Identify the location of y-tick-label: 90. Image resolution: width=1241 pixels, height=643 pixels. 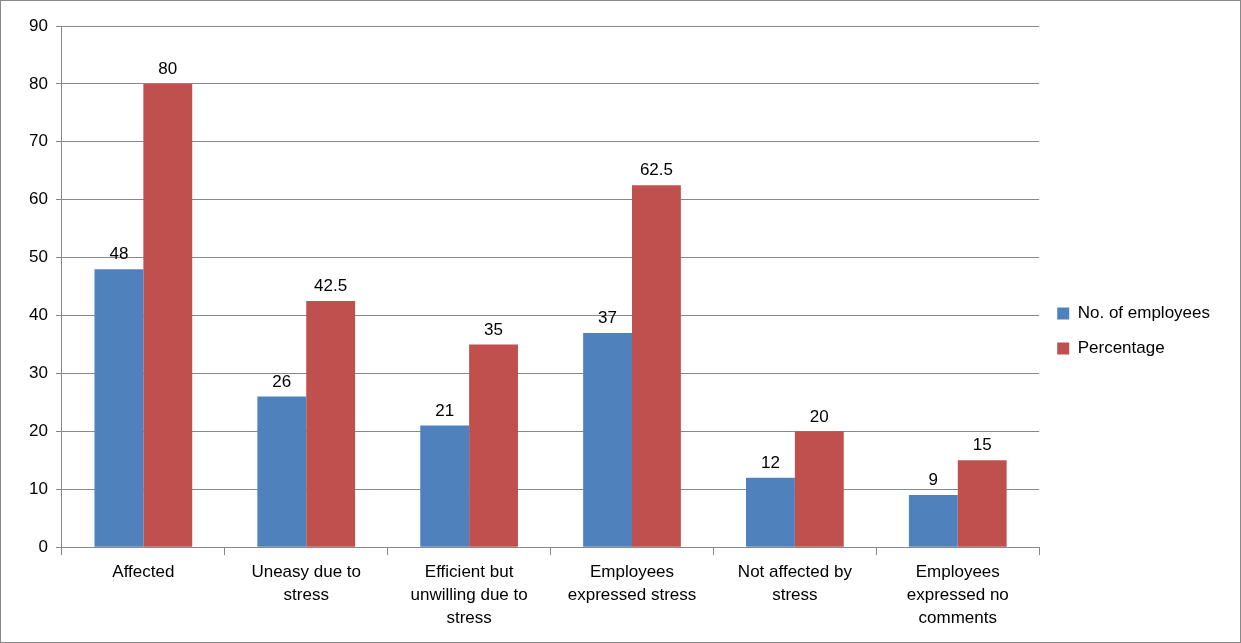
(38, 25).